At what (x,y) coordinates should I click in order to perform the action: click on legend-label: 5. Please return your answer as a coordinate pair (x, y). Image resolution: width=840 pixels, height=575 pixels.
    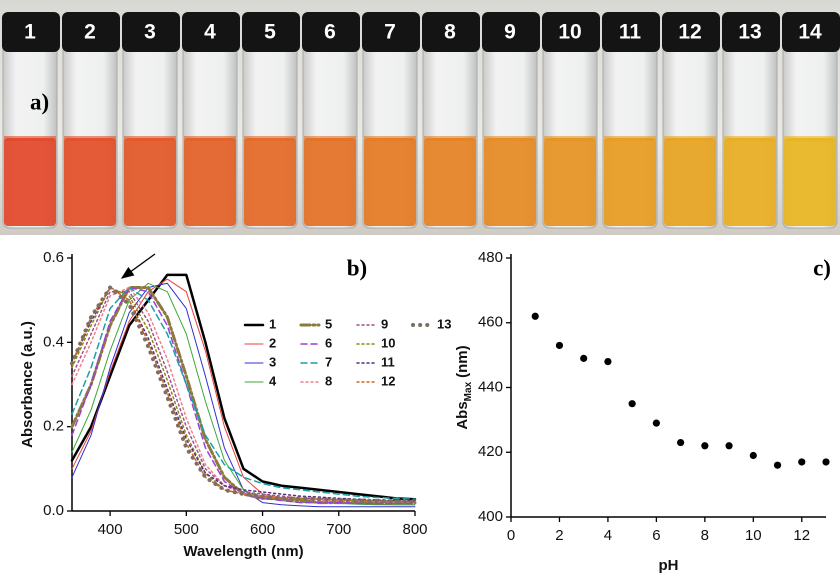
    Looking at the image, I should click on (328, 323).